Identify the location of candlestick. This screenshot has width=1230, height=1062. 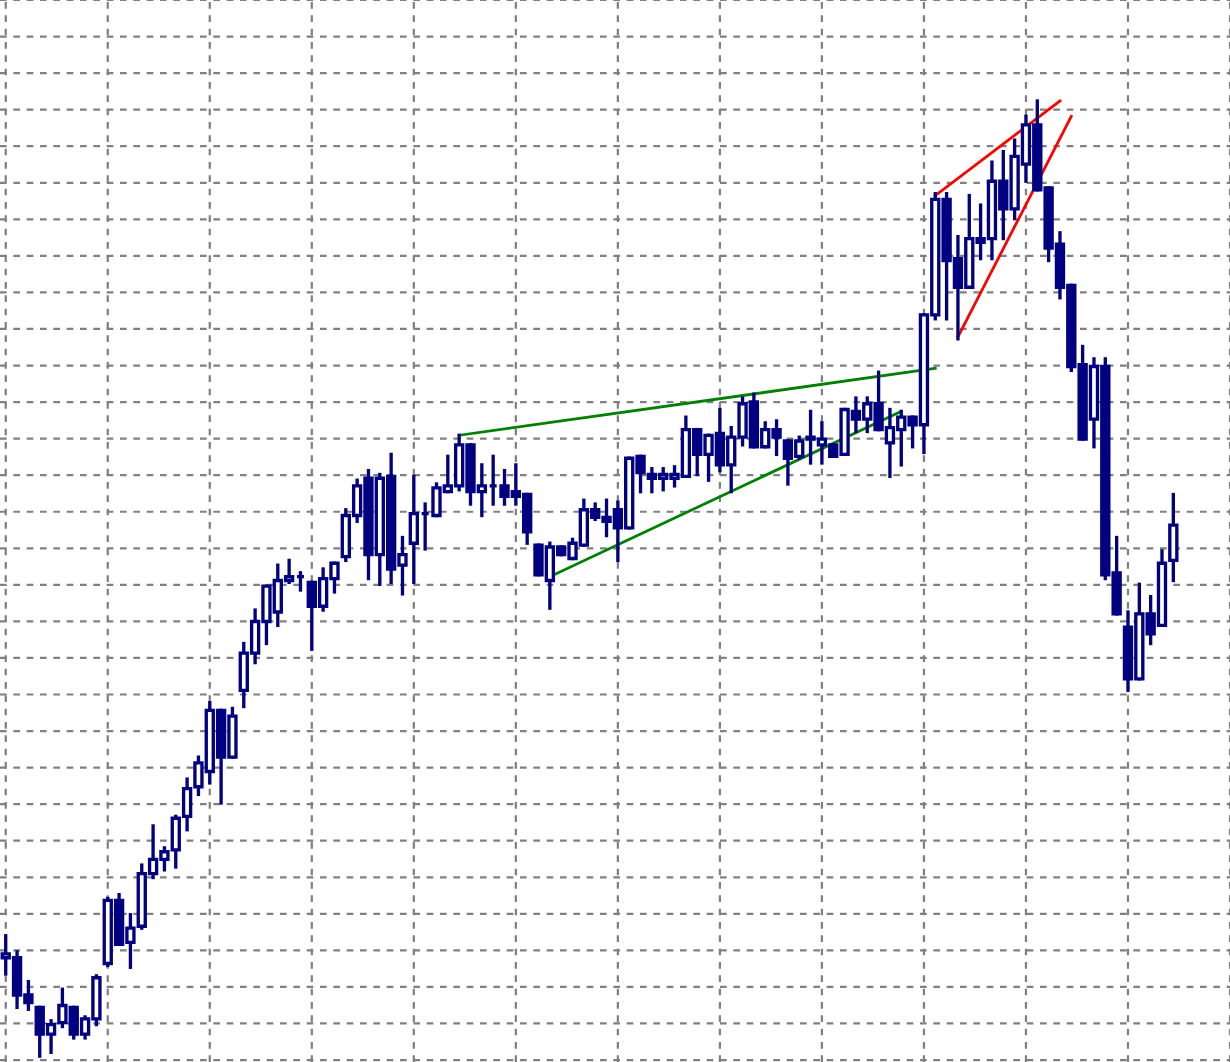
(1173, 537).